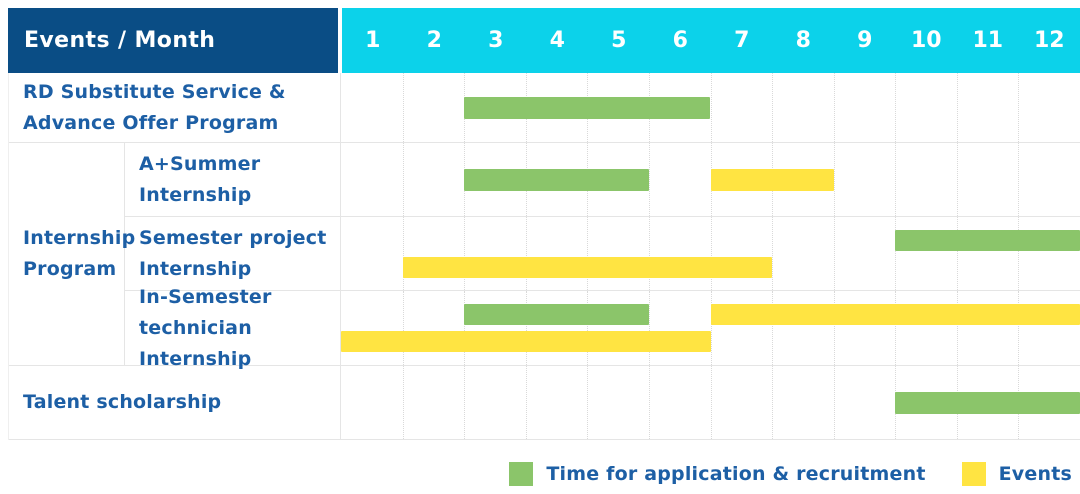 This screenshot has width=1080, height=494. Describe the element at coordinates (1035, 474) in the screenshot. I see `legend-label-event: Events` at that location.